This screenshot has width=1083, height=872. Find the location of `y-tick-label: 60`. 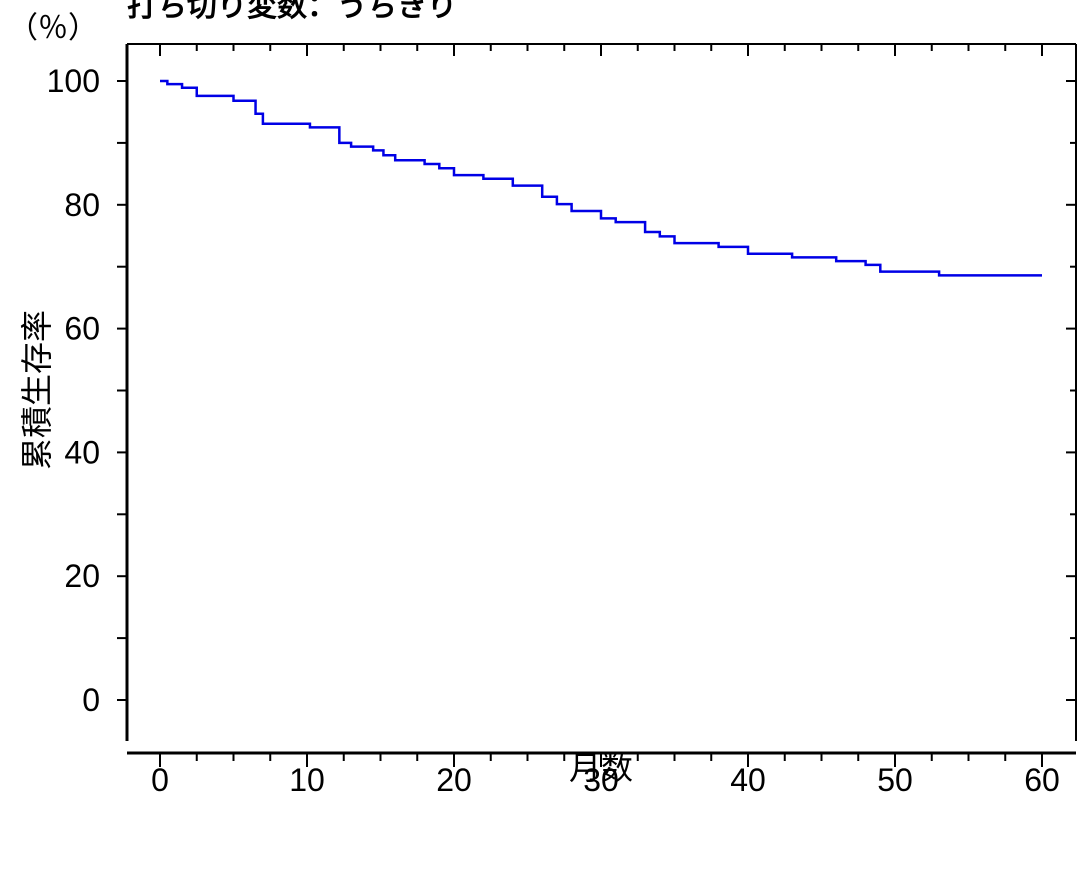

y-tick-label: 60 is located at coordinates (82, 329).